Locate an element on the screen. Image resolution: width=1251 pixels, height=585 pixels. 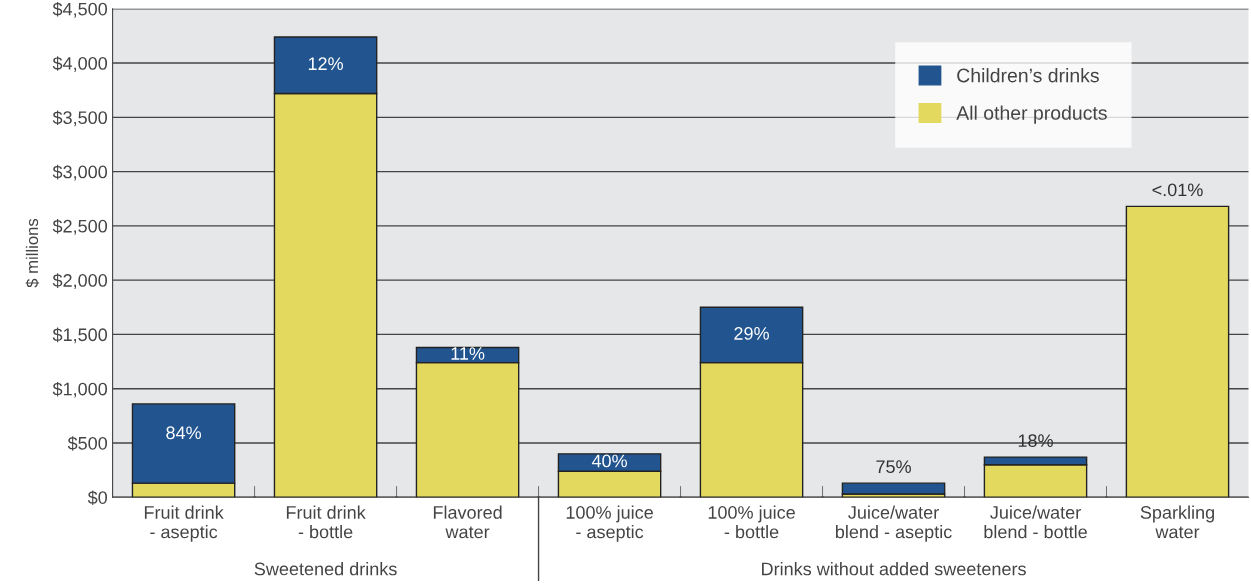
legend-label: Children’s drinks is located at coordinates (1028, 75).